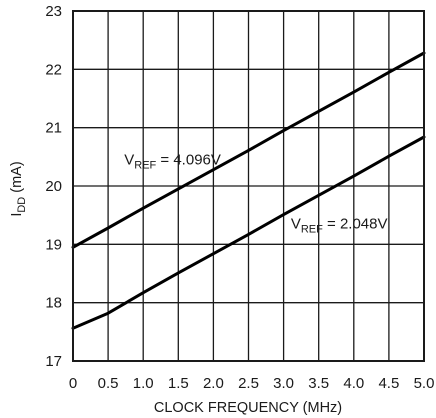 Image resolution: width=436 pixels, height=418 pixels. Describe the element at coordinates (53, 244) in the screenshot. I see `y-tick-label: 19` at that location.